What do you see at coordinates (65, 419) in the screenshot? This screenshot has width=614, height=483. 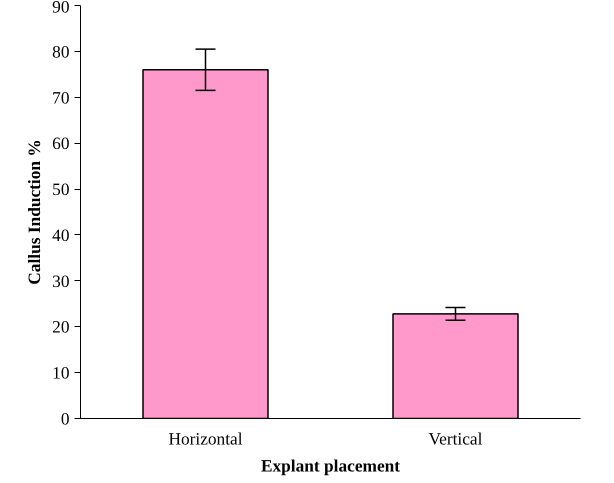 I see `y-tick-label: 0` at bounding box center [65, 419].